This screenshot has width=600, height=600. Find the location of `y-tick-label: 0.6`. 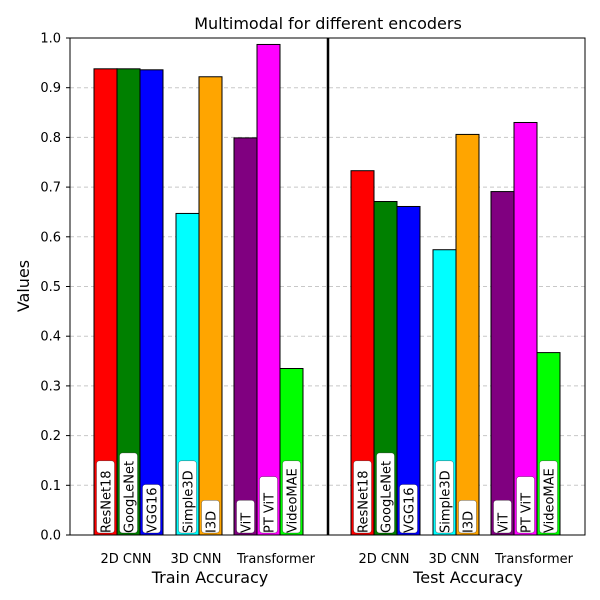

y-tick-label: 0.6 is located at coordinates (50, 237).